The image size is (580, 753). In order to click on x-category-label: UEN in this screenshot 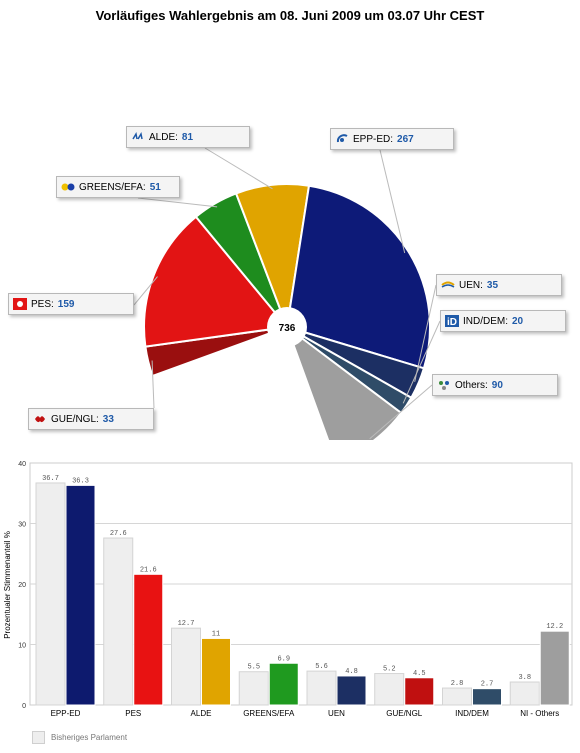, I will do `click(336, 713)`.